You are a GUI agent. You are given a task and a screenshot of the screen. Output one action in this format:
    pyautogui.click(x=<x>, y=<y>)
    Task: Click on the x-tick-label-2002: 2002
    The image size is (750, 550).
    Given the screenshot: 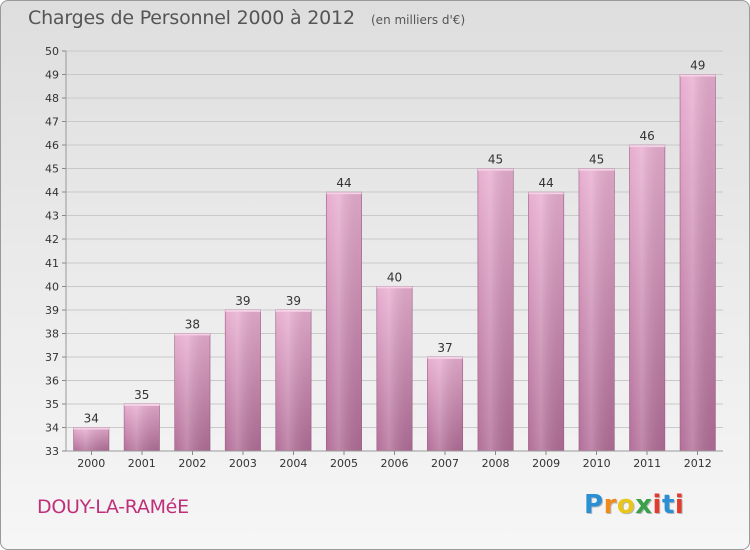 What is the action you would take?
    pyautogui.click(x=192, y=463)
    